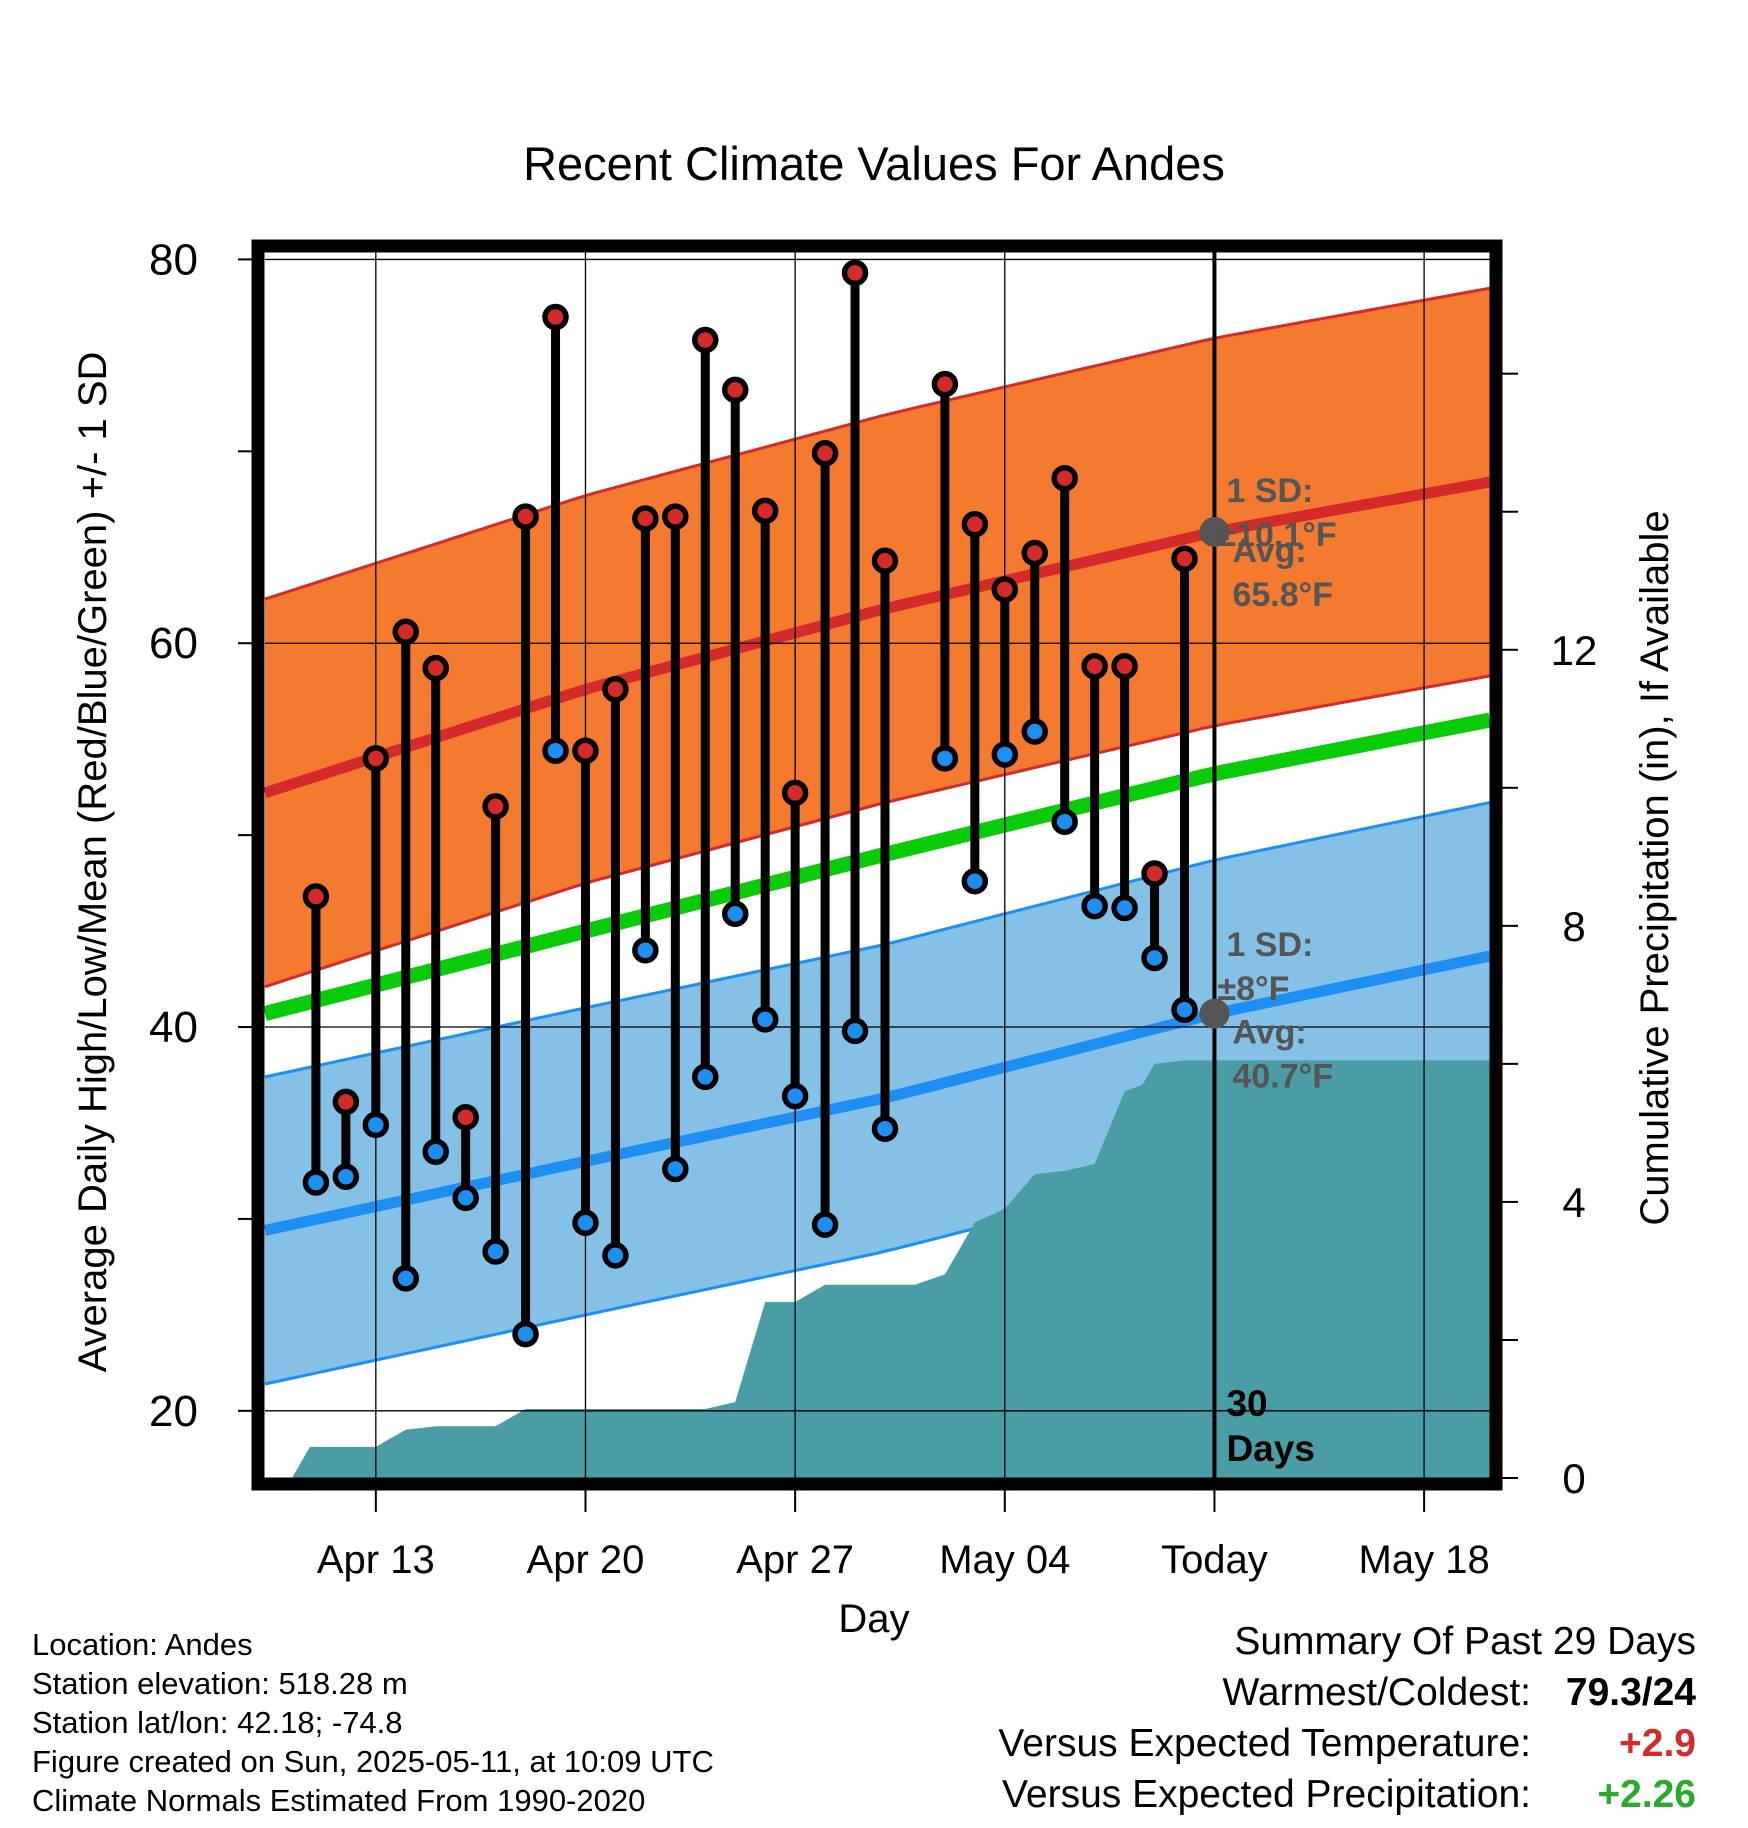  What do you see at coordinates (1263, 862) in the screenshot?
I see `today-marker: 30 Days` at bounding box center [1263, 862].